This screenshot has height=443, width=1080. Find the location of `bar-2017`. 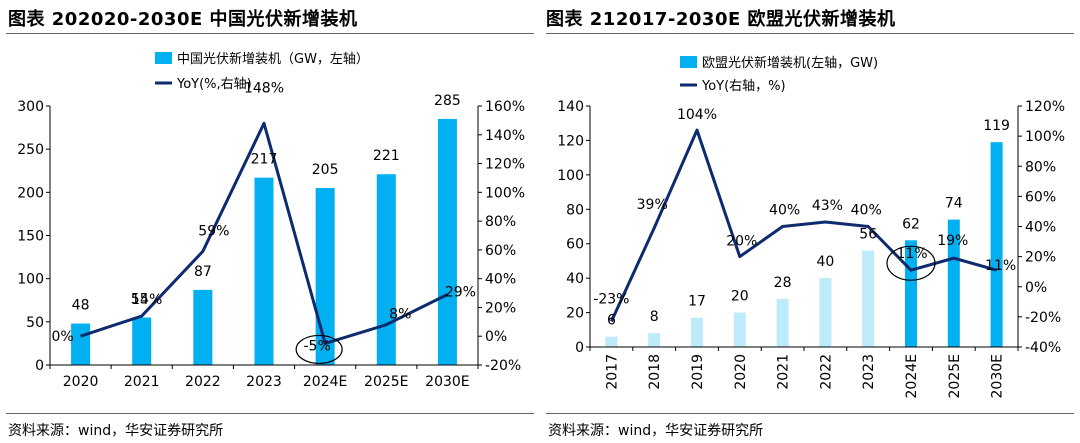

bar-2017 is located at coordinates (611, 341).